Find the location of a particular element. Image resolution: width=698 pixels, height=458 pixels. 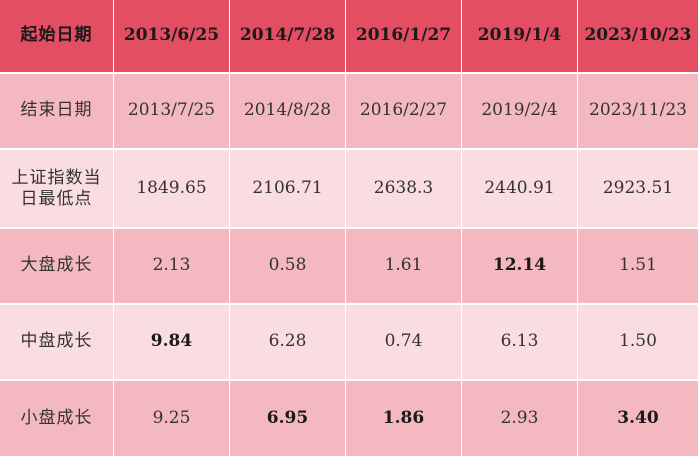

table-cell-max: 12.14 is located at coordinates (520, 267).